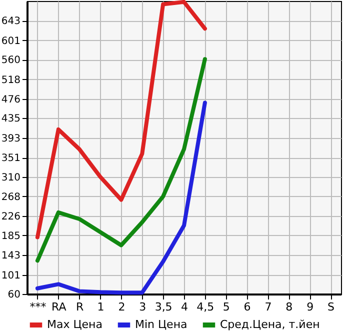 This screenshot has height=335, width=345. Describe the element at coordinates (268, 307) in the screenshot. I see `x-tick-label: 7` at that location.